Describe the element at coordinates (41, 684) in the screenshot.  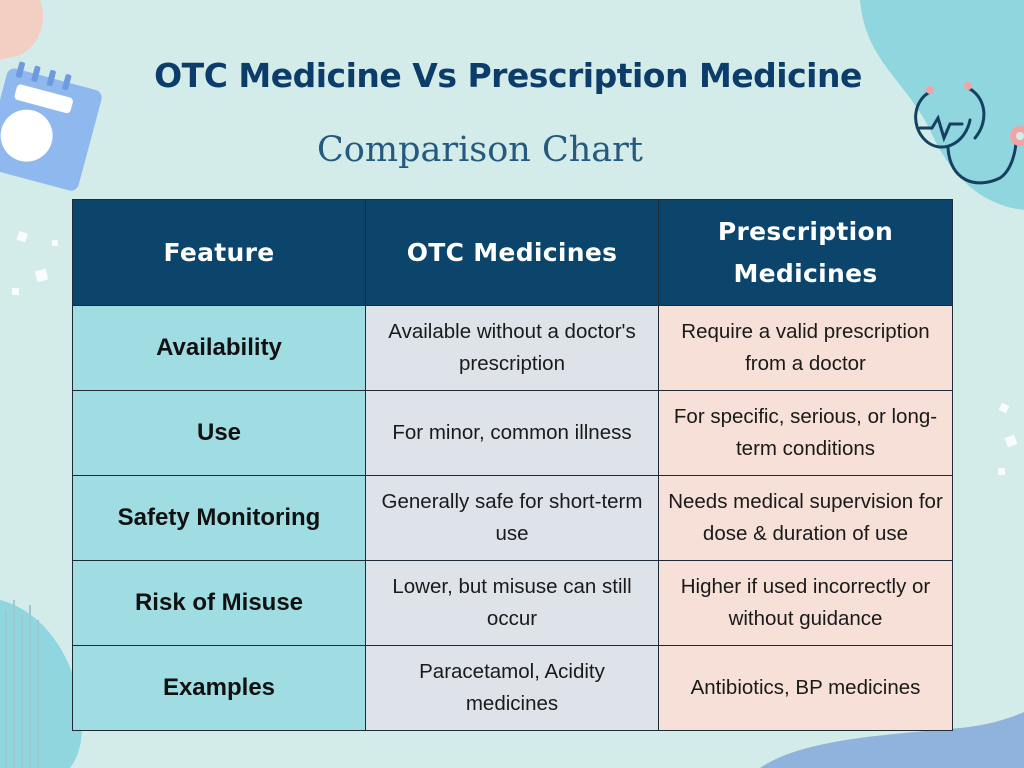
I see `bottom-left-blob` at that location.